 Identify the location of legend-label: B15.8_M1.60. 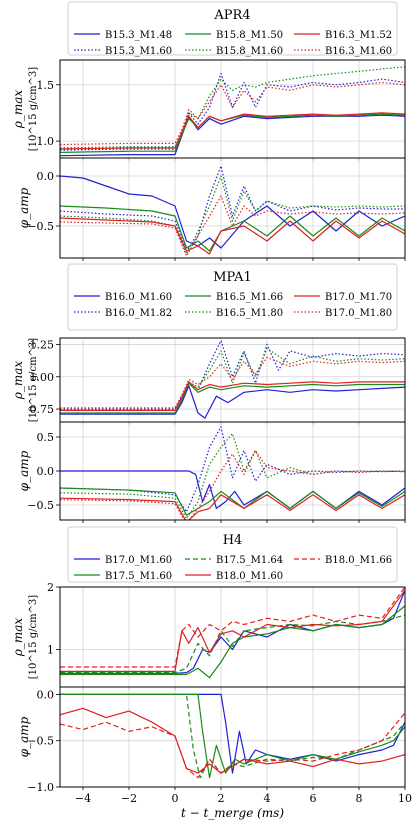
(249, 51).